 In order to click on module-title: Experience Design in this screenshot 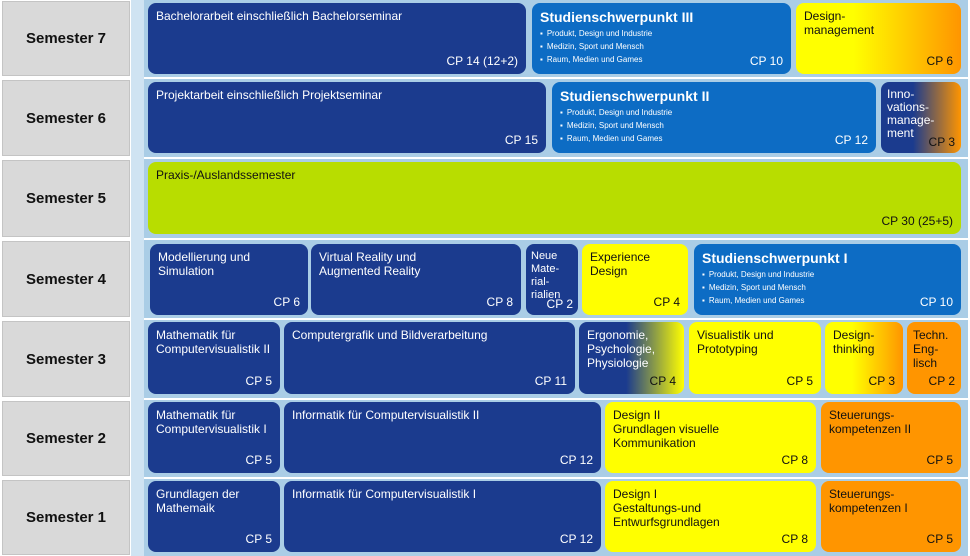, I will do `click(620, 264)`.